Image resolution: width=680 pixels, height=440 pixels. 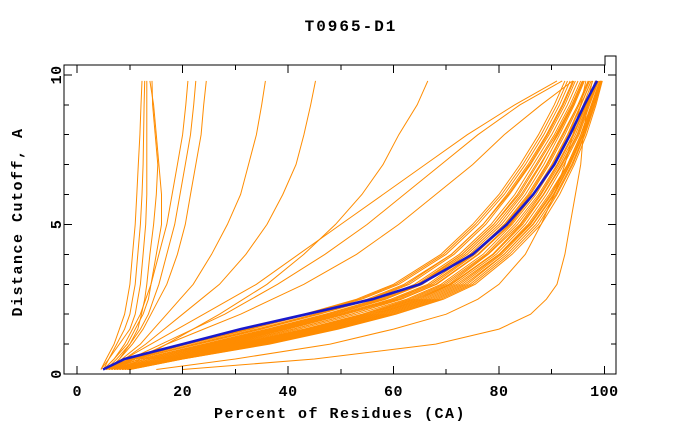 I want to click on x-tick-labels: 0 20 40 60 80 100, so click(x=345, y=392).